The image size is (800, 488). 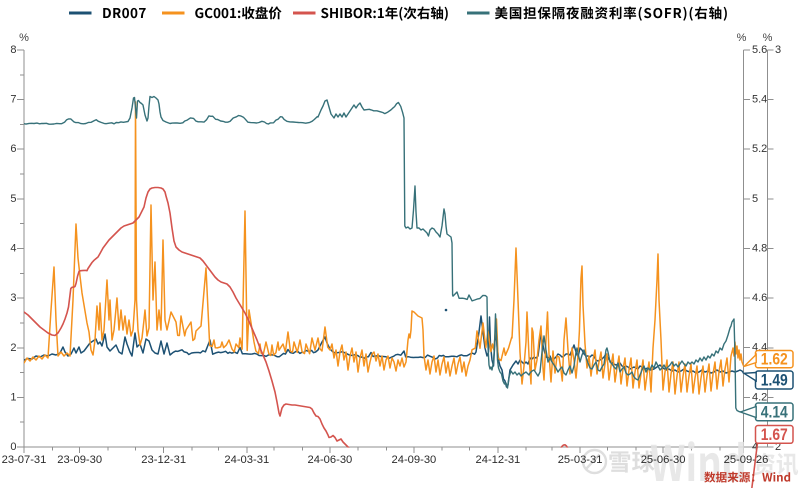 I want to click on svg-text: 23-12-31, so click(x=163, y=460).